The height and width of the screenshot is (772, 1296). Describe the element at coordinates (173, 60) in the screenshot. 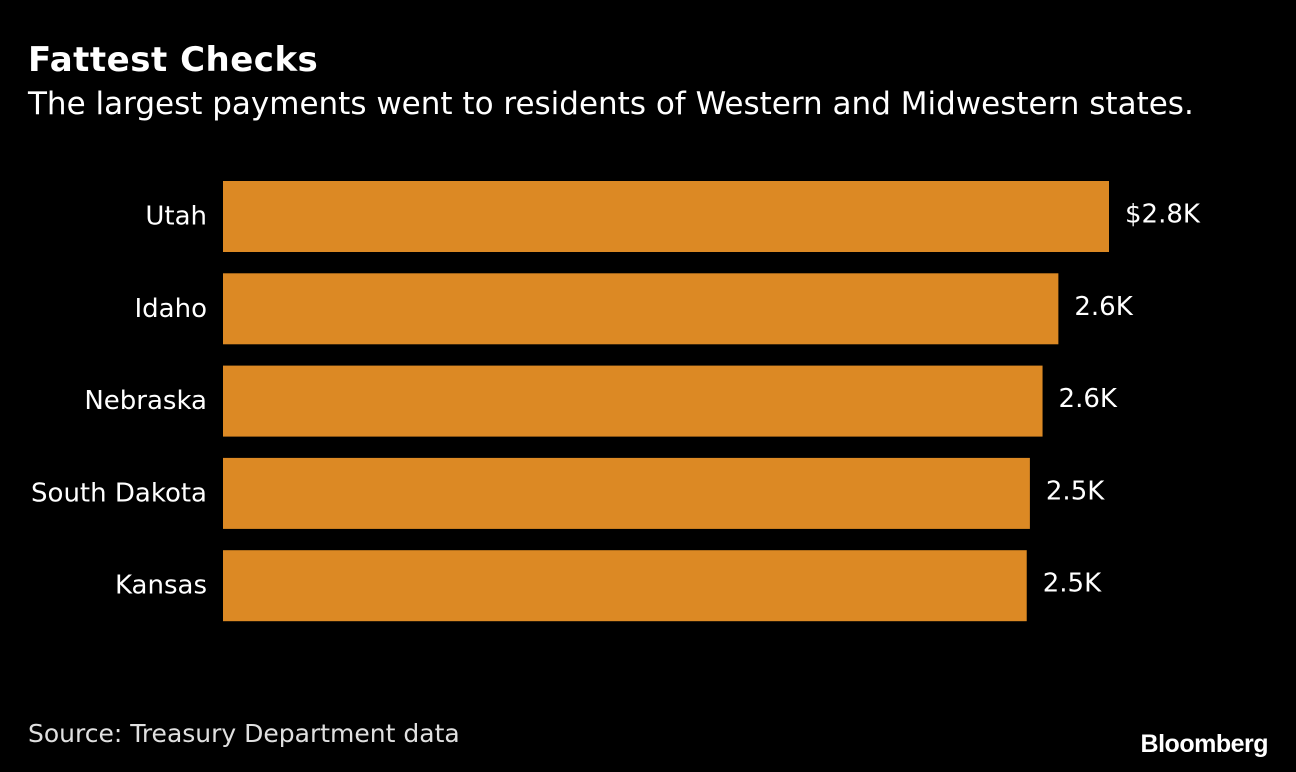

I see `chart-title: Fattest Checks` at that location.